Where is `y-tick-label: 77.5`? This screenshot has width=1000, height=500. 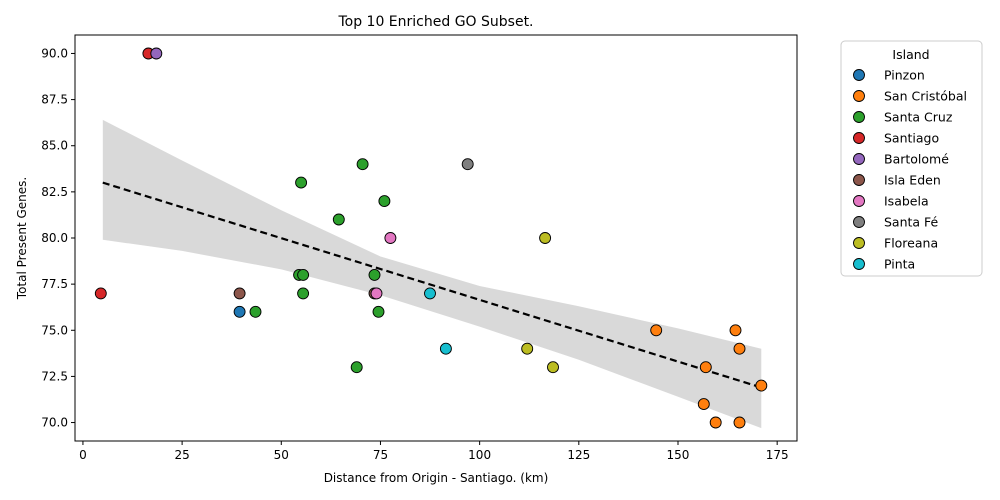
y-tick-label: 77.5 is located at coordinates (54, 284).